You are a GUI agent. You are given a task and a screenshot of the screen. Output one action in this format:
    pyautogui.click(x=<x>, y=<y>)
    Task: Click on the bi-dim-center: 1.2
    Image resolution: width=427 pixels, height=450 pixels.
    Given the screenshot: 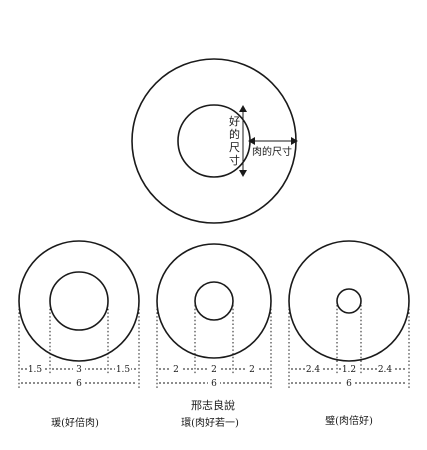 What is the action you would take?
    pyautogui.click(x=349, y=370)
    